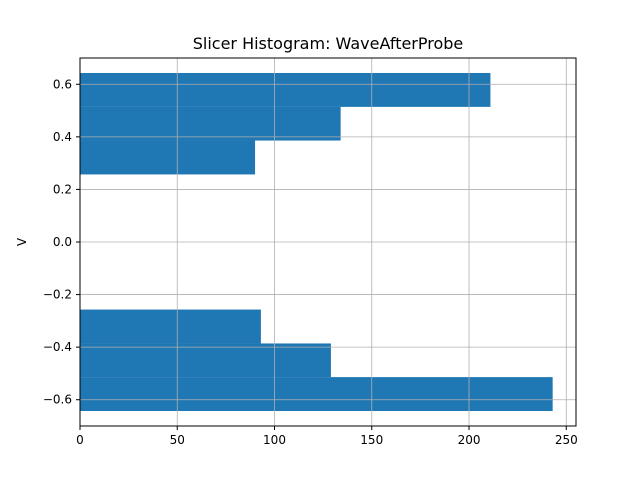  I want to click on y-tick-label-0: −0.6, so click(57, 400).